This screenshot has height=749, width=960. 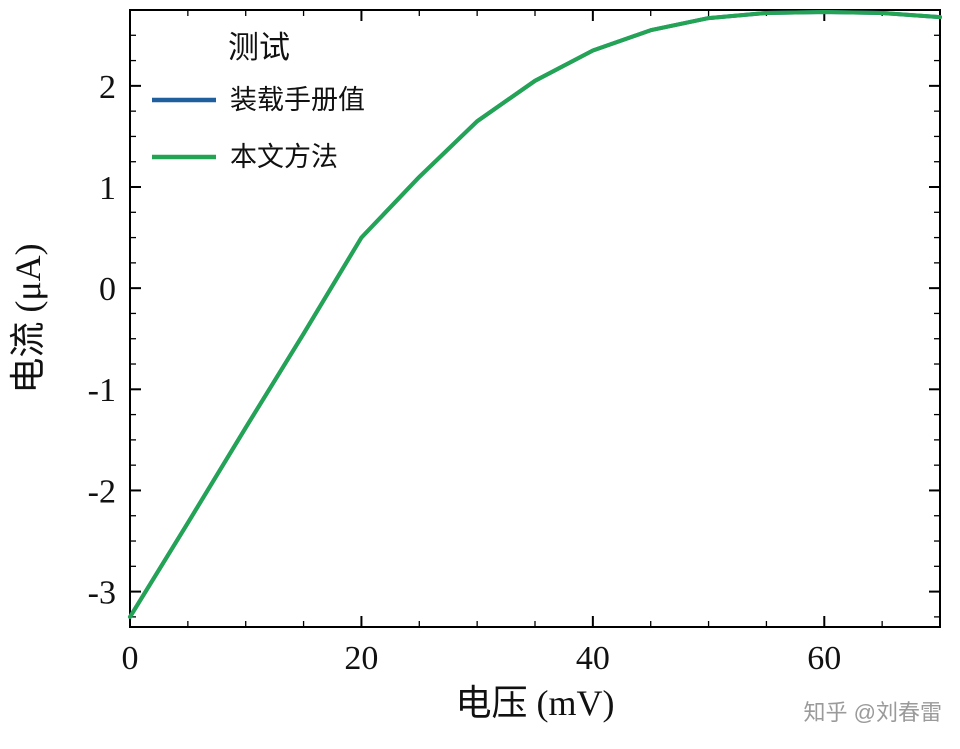 What do you see at coordinates (102, 390) in the screenshot?
I see `y-tick-label: -1` at bounding box center [102, 390].